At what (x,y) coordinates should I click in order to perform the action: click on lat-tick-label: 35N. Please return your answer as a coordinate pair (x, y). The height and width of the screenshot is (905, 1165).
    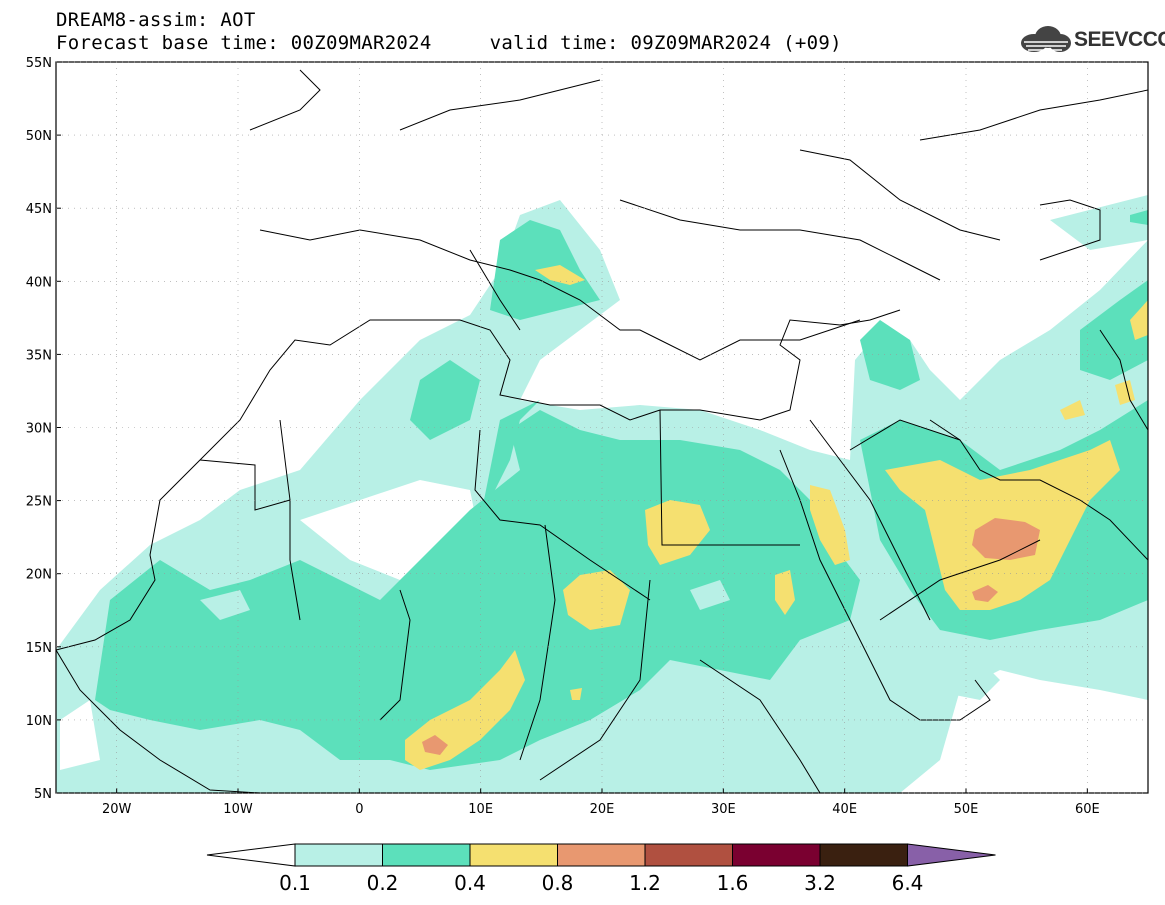
    Looking at the image, I should click on (39, 355).